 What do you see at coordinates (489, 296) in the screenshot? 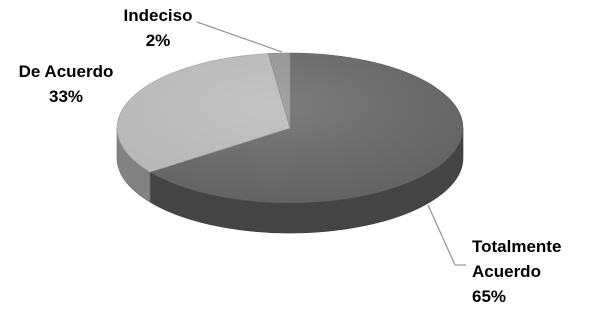
I see `slice-percent: 65%` at bounding box center [489, 296].